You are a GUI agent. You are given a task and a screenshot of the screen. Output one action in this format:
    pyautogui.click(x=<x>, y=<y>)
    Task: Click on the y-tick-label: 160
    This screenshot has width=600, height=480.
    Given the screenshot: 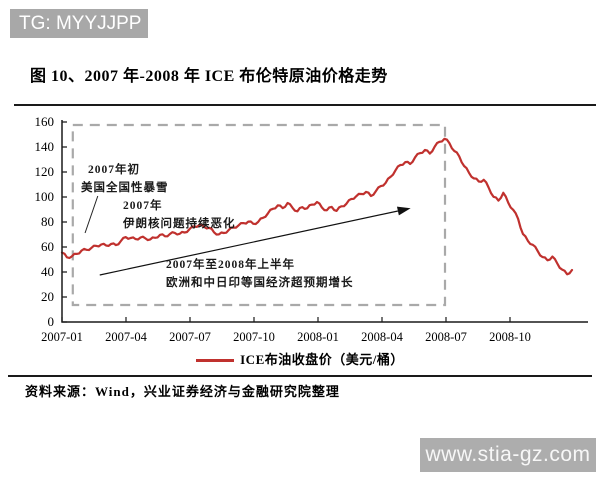 What is the action you would take?
    pyautogui.click(x=44, y=121)
    